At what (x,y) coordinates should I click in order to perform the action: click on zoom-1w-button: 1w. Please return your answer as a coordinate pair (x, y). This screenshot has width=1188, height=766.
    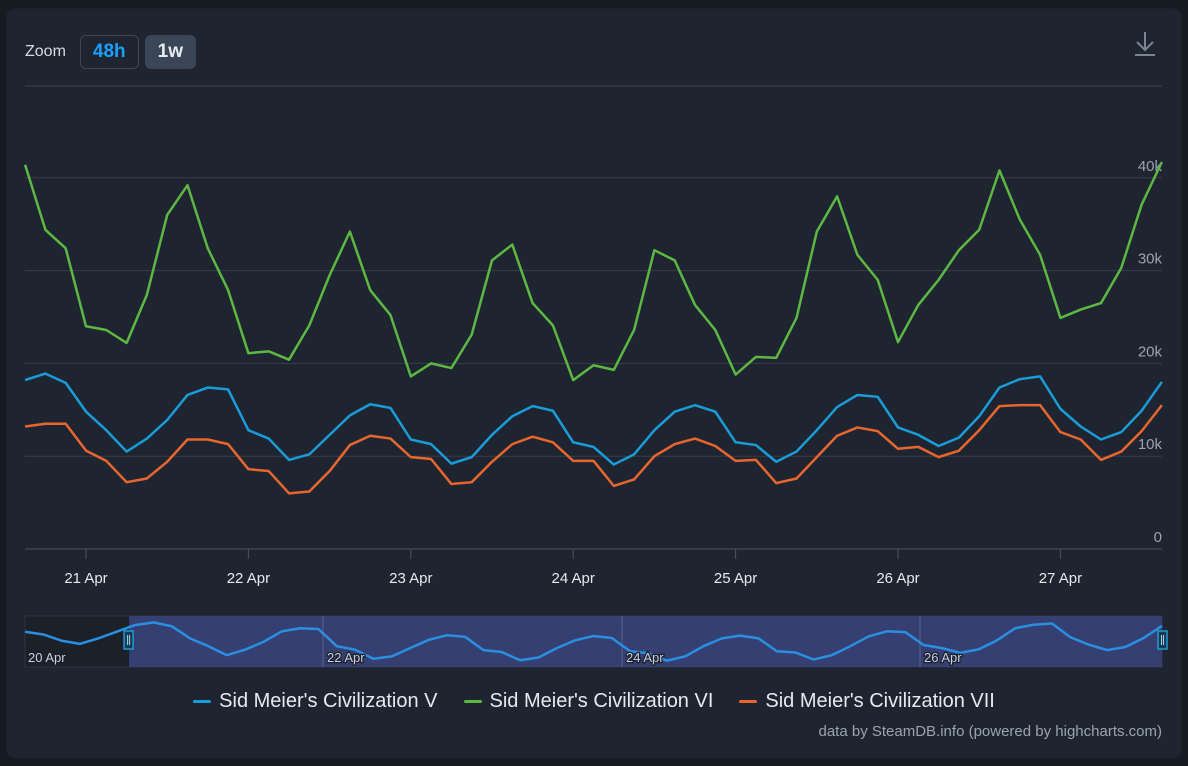
    Looking at the image, I should click on (170, 52).